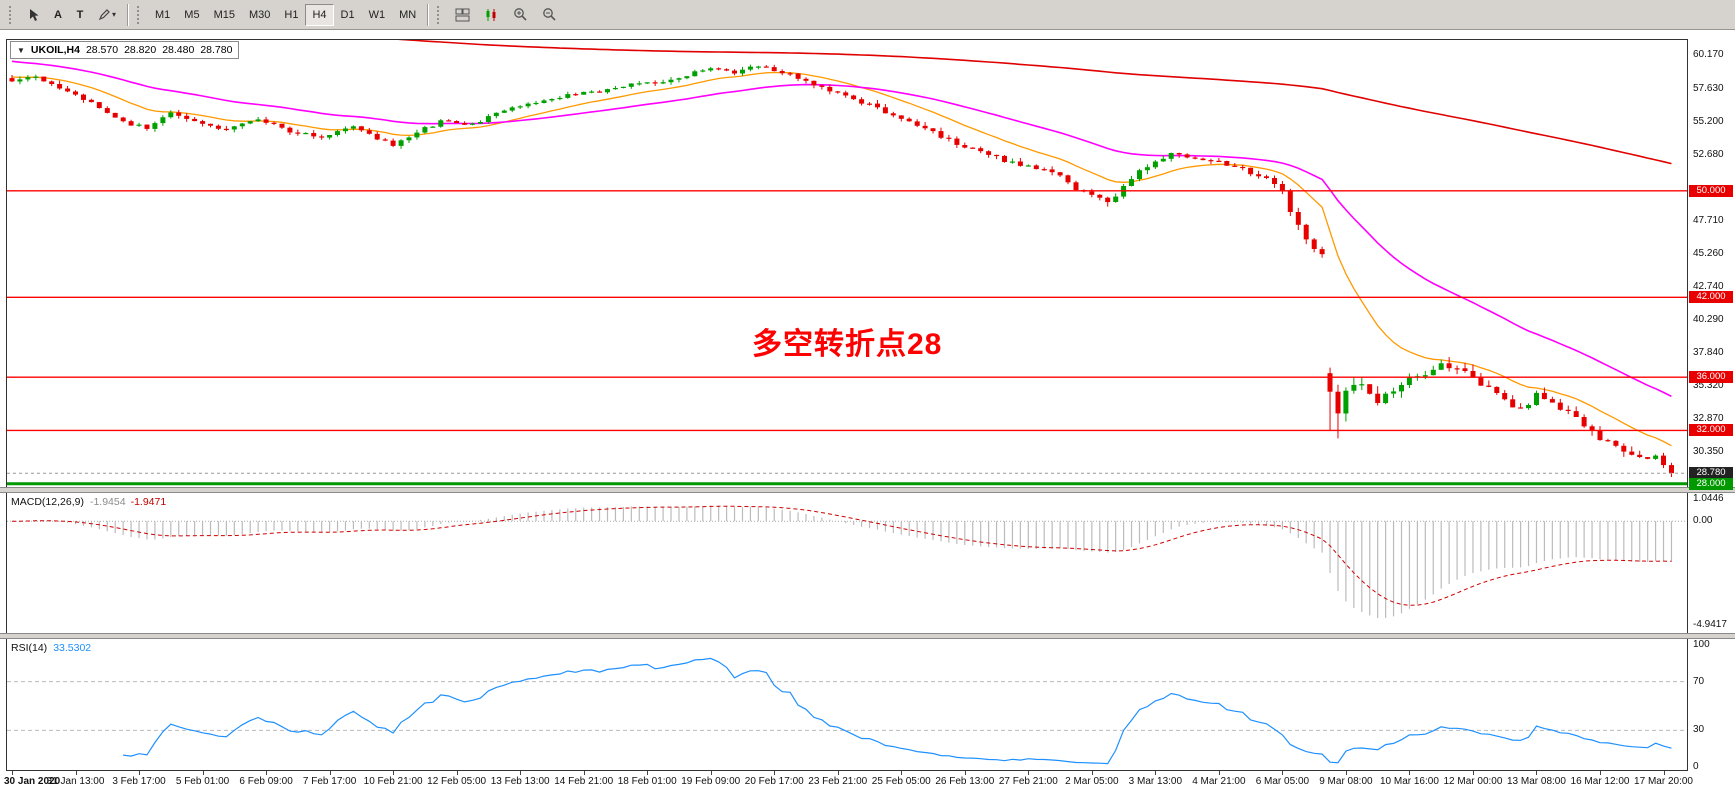  Describe the element at coordinates (1346, 781) in the screenshot. I see `time-axis-label: 9 Mar 08:00` at that location.